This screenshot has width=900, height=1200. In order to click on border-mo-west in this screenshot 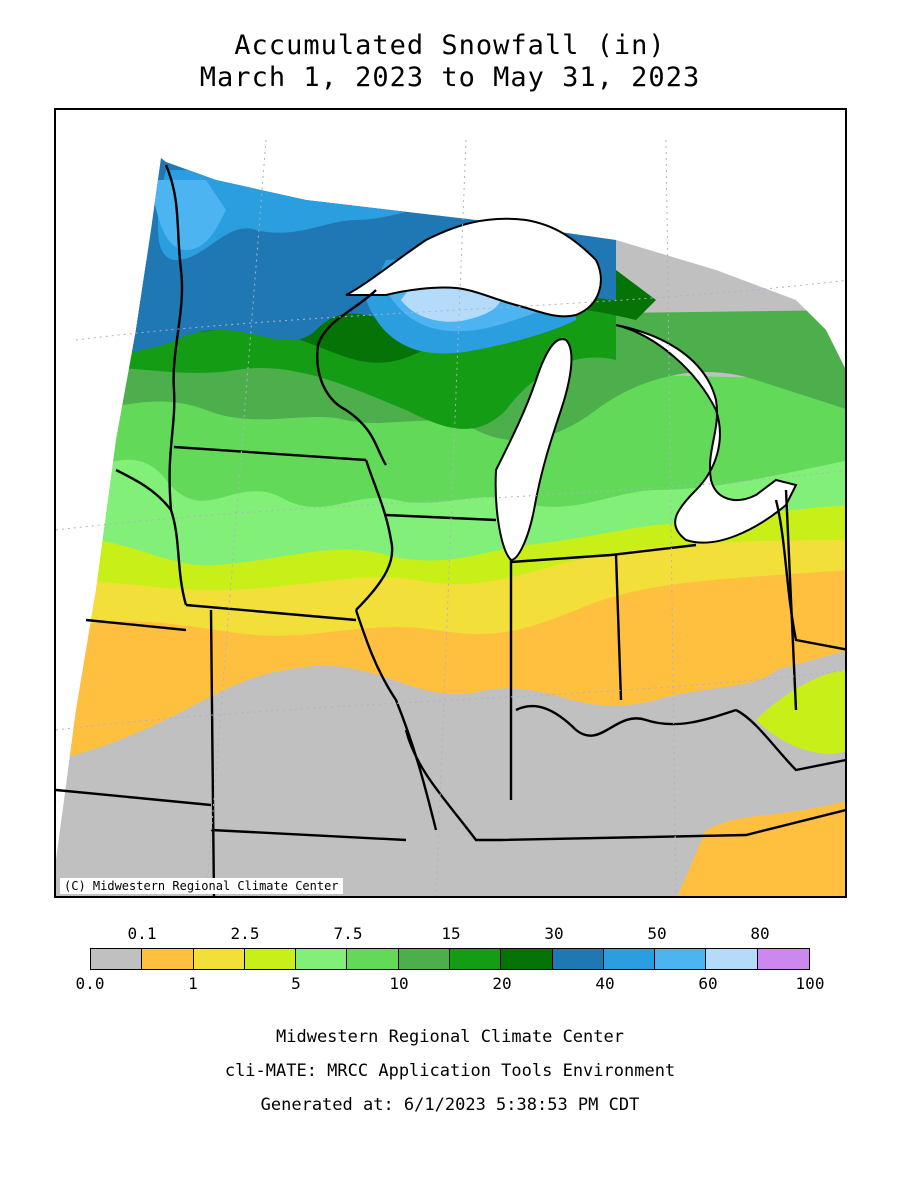, I will do `click(212, 752)`.